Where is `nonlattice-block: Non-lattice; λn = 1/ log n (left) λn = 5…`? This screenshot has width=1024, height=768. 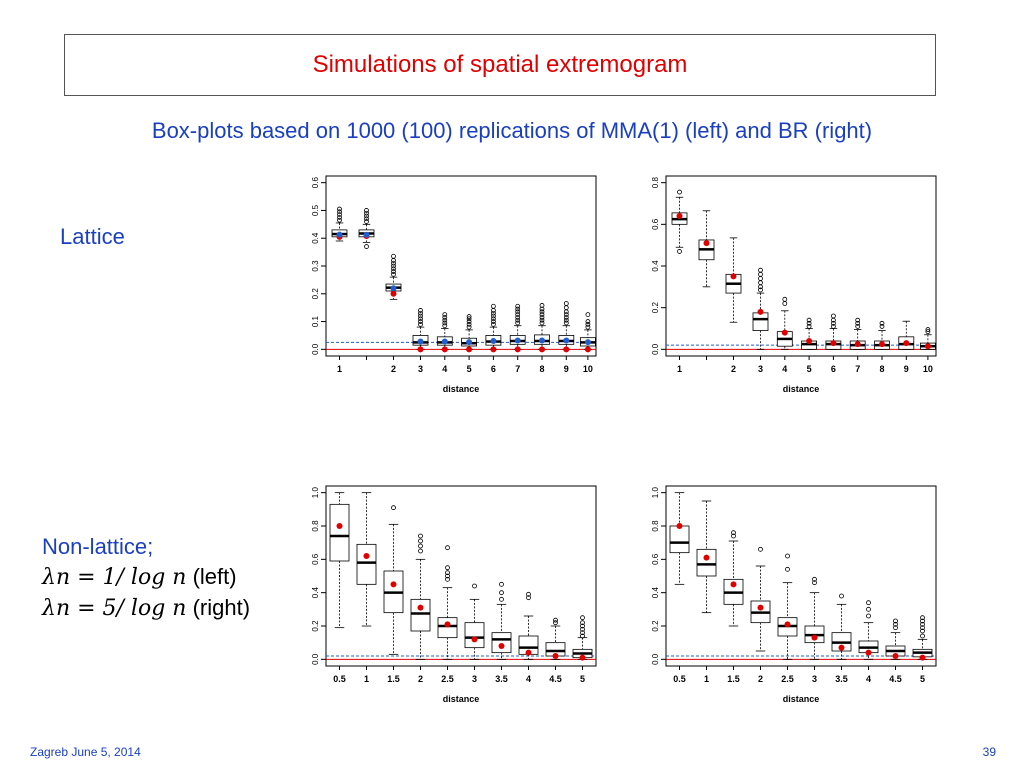
nonlattice-block: Non-lattice; λn = 1/ log n (left) λn = 5… is located at coordinates (146, 578).